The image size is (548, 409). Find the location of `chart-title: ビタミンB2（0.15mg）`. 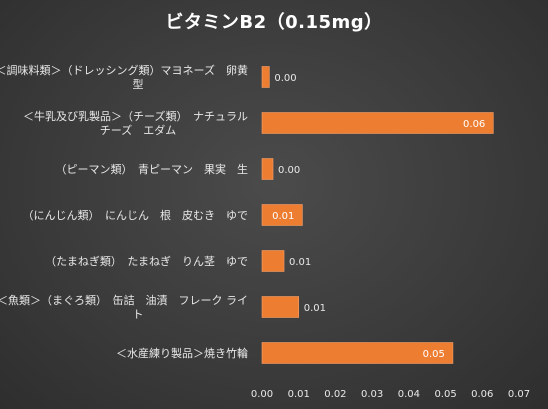

chart-title: ビタミンB2（0.15mg） is located at coordinates (274, 22).